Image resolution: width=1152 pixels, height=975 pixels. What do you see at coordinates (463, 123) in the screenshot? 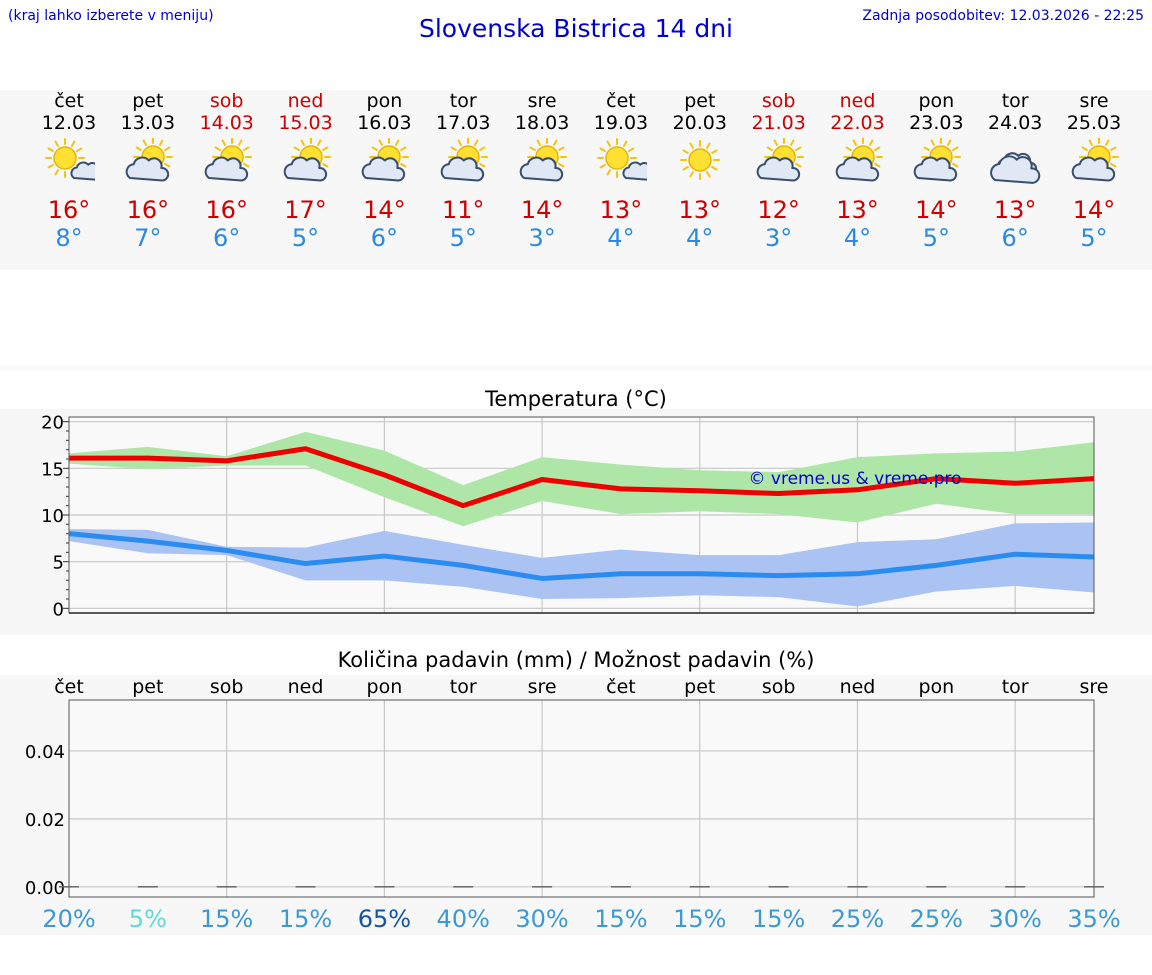
I see `day-date: 17.03` at bounding box center [463, 123].